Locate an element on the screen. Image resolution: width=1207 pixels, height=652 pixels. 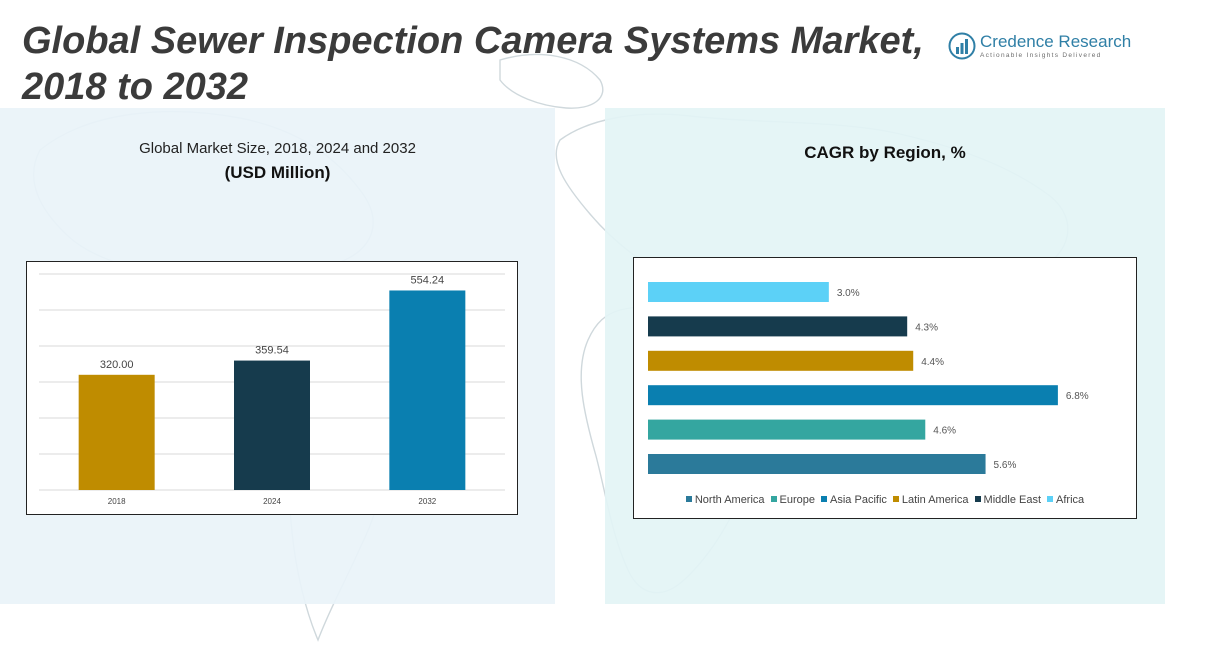
hbar-value-label-europe: 4.6% is located at coordinates (944, 431).